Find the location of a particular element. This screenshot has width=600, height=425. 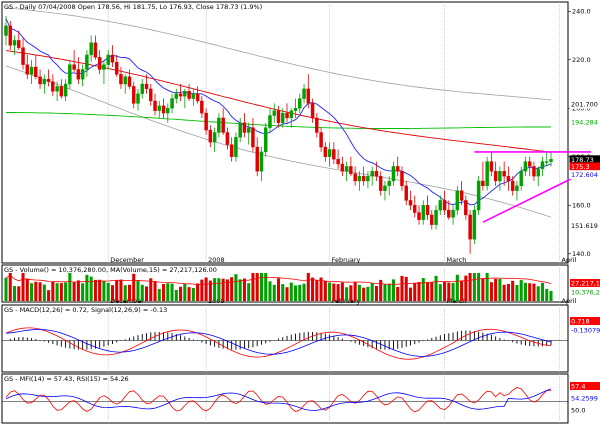

month-label: December is located at coordinates (127, 260).